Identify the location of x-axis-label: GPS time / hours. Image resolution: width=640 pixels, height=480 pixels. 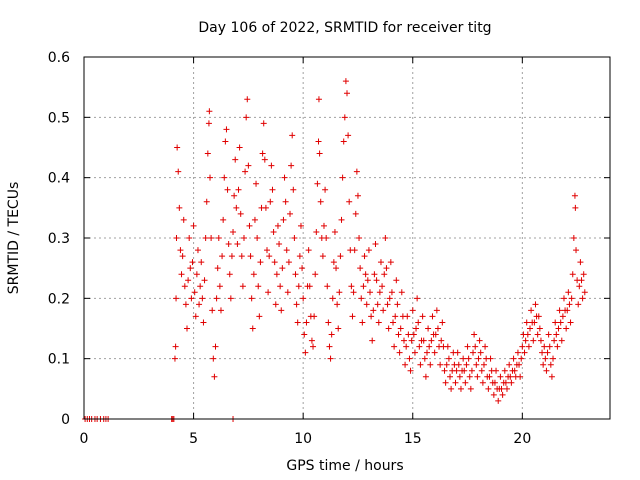
(344, 466).